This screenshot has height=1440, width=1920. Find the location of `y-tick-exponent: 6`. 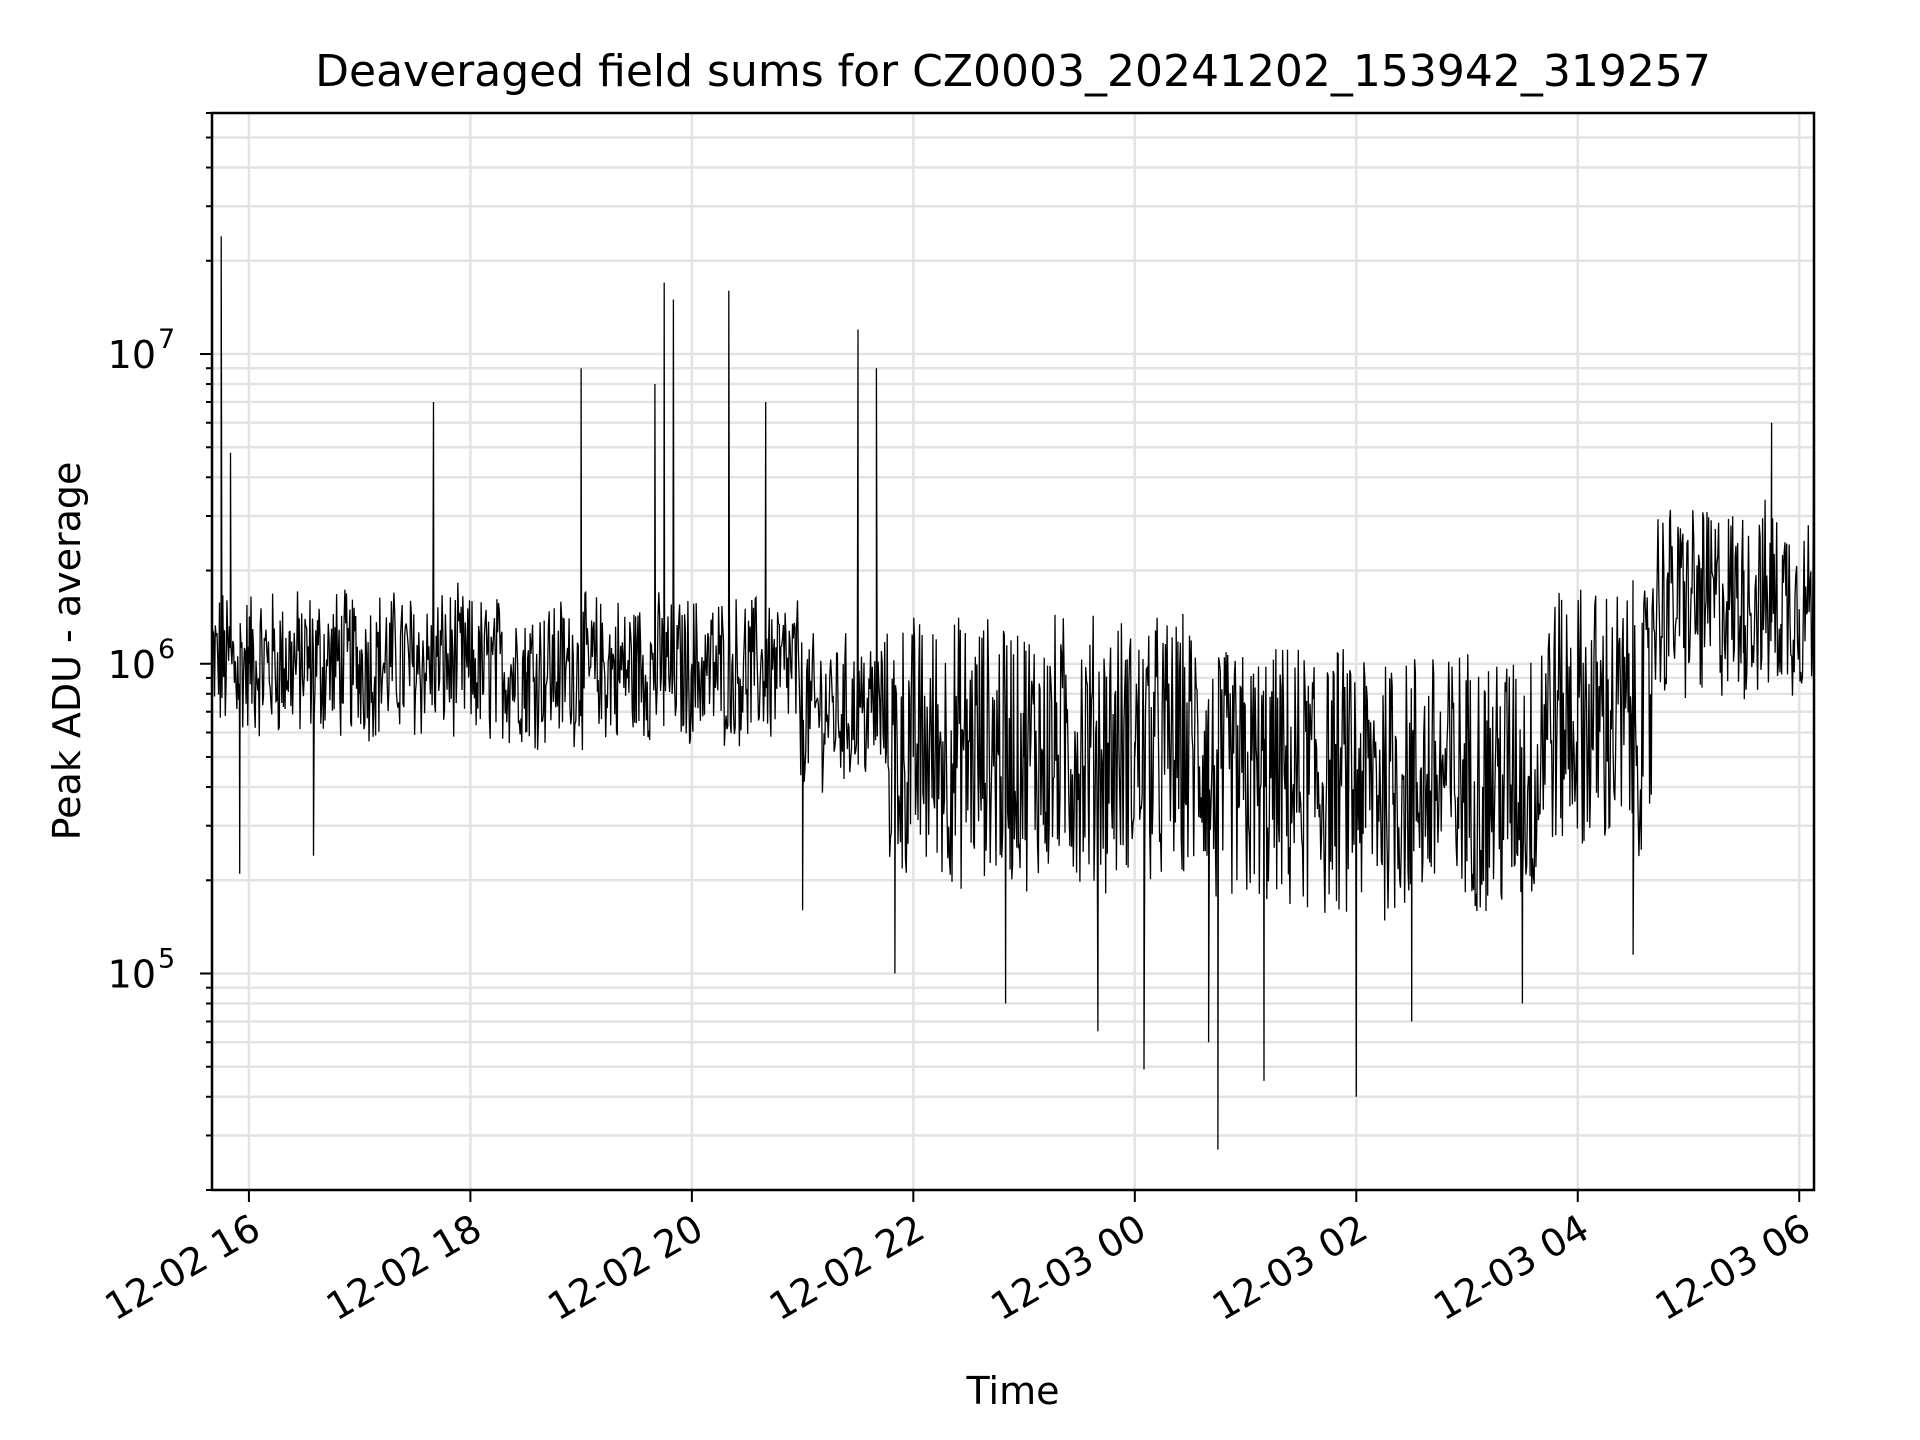

y-tick-exponent: 6 is located at coordinates (166, 649).